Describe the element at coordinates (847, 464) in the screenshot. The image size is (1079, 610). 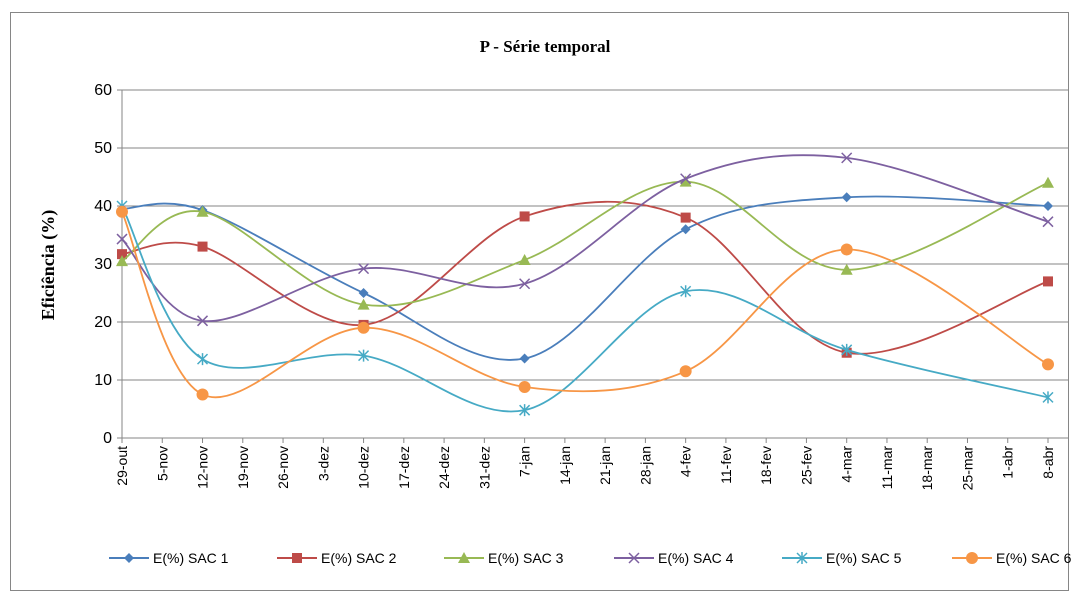
I see `x-tick-label: 4-mar` at that location.